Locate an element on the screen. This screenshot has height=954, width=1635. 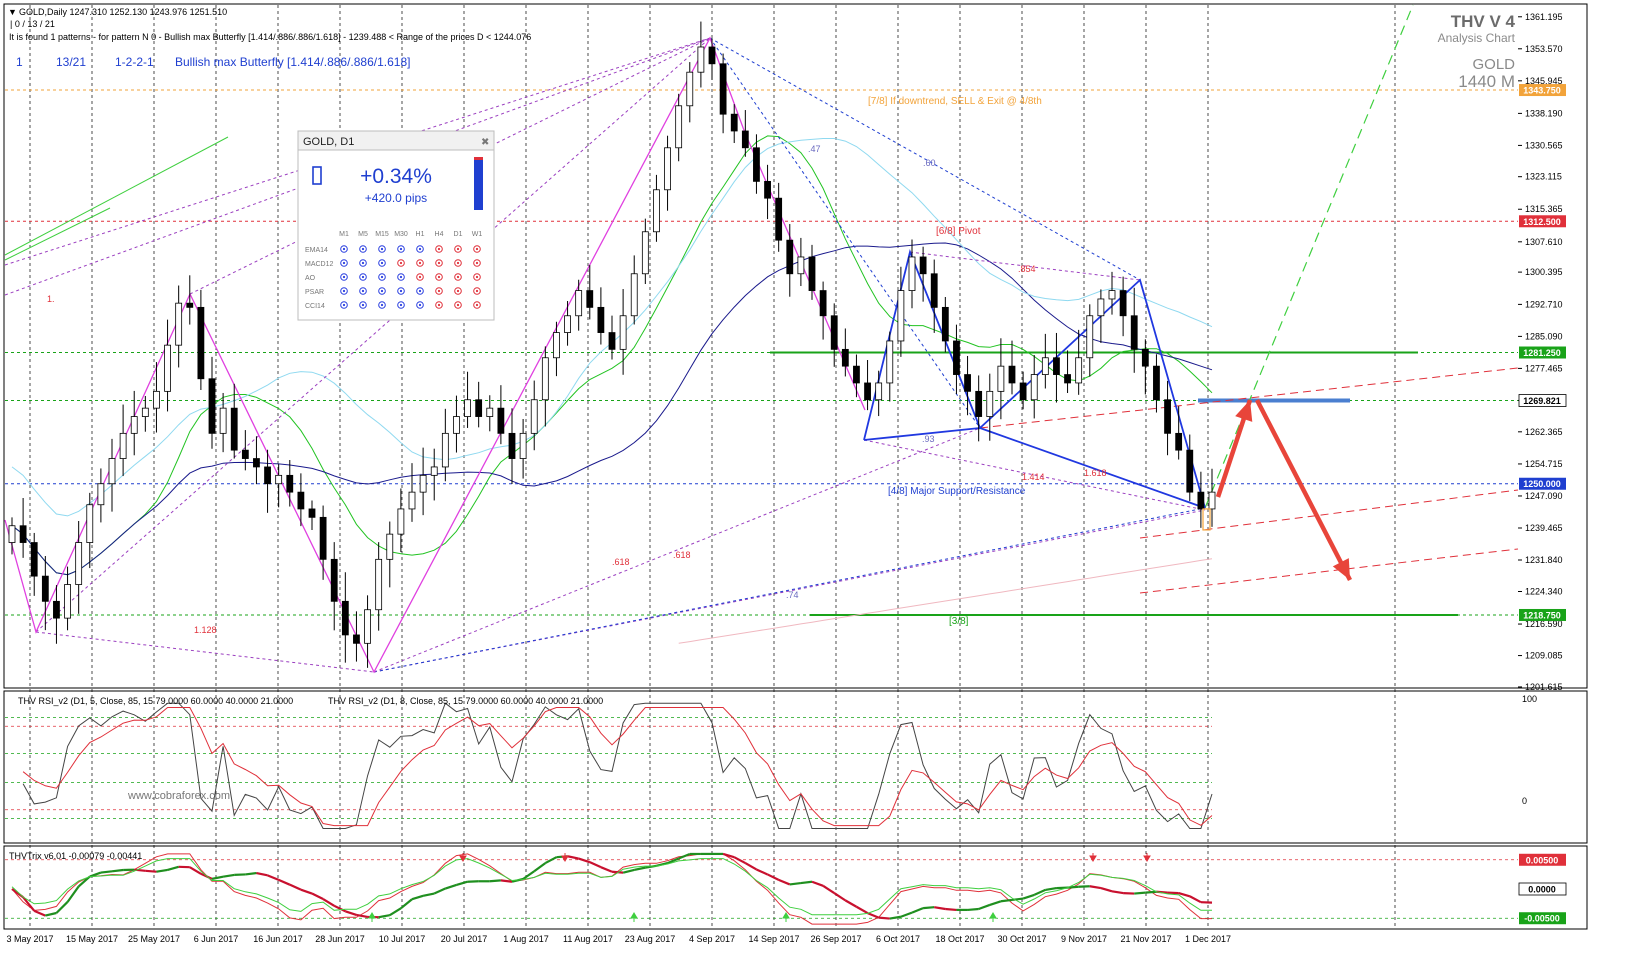
time-tick-label: 15 May 2017 is located at coordinates (92, 939).